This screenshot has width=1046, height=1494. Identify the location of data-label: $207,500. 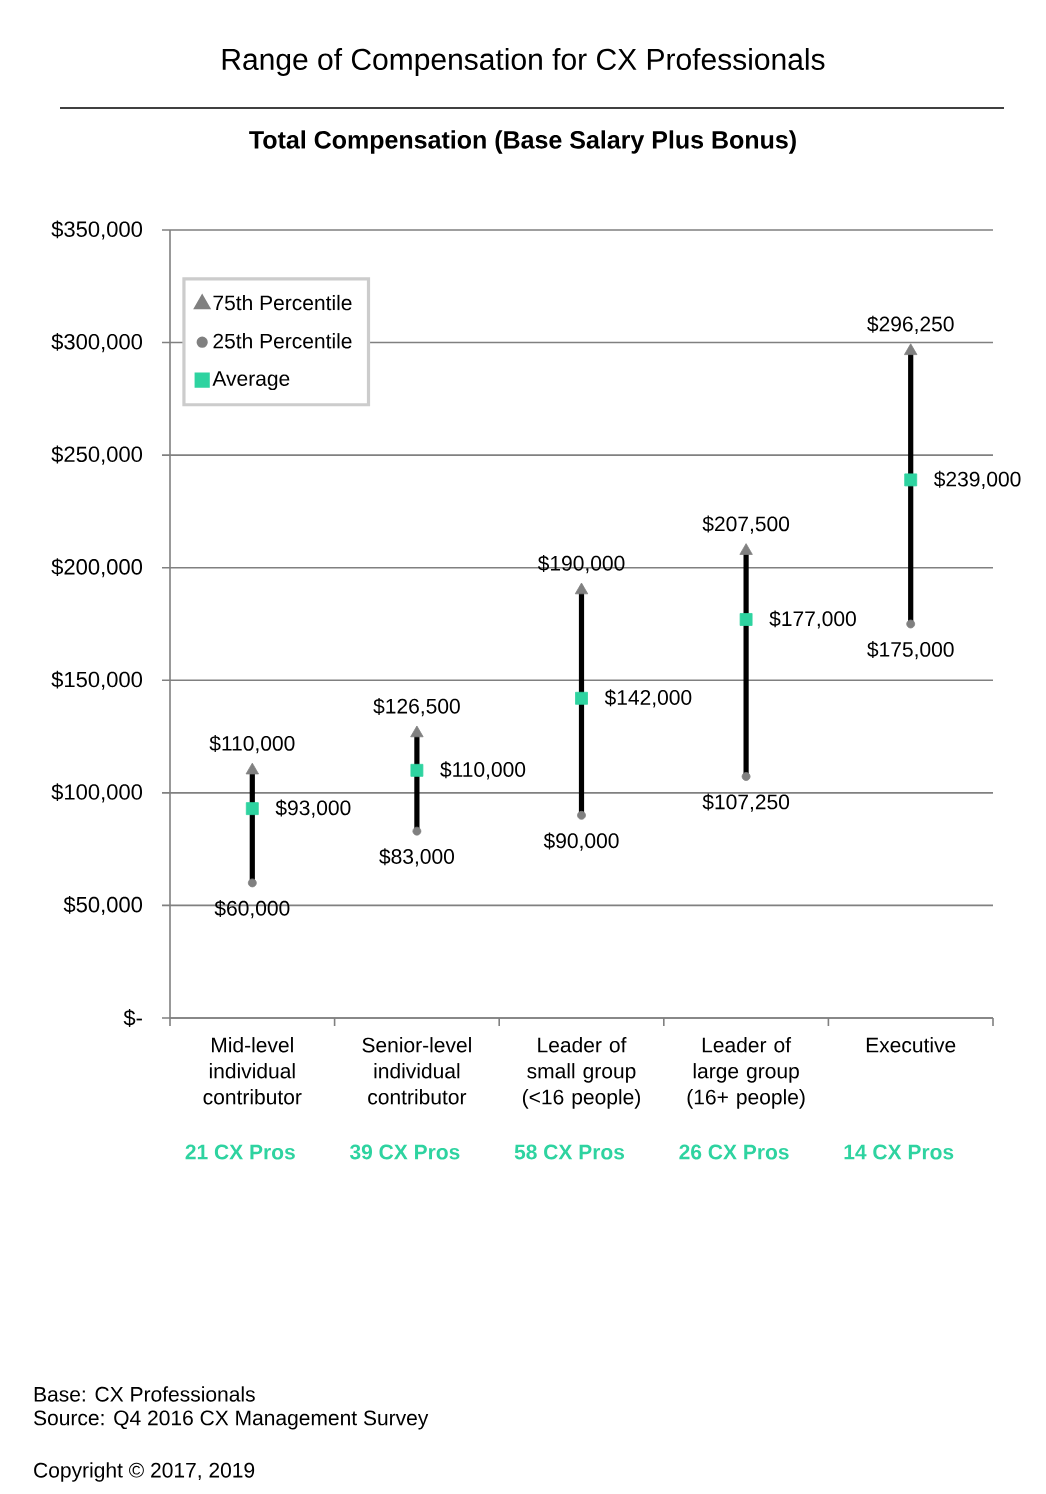
(746, 524).